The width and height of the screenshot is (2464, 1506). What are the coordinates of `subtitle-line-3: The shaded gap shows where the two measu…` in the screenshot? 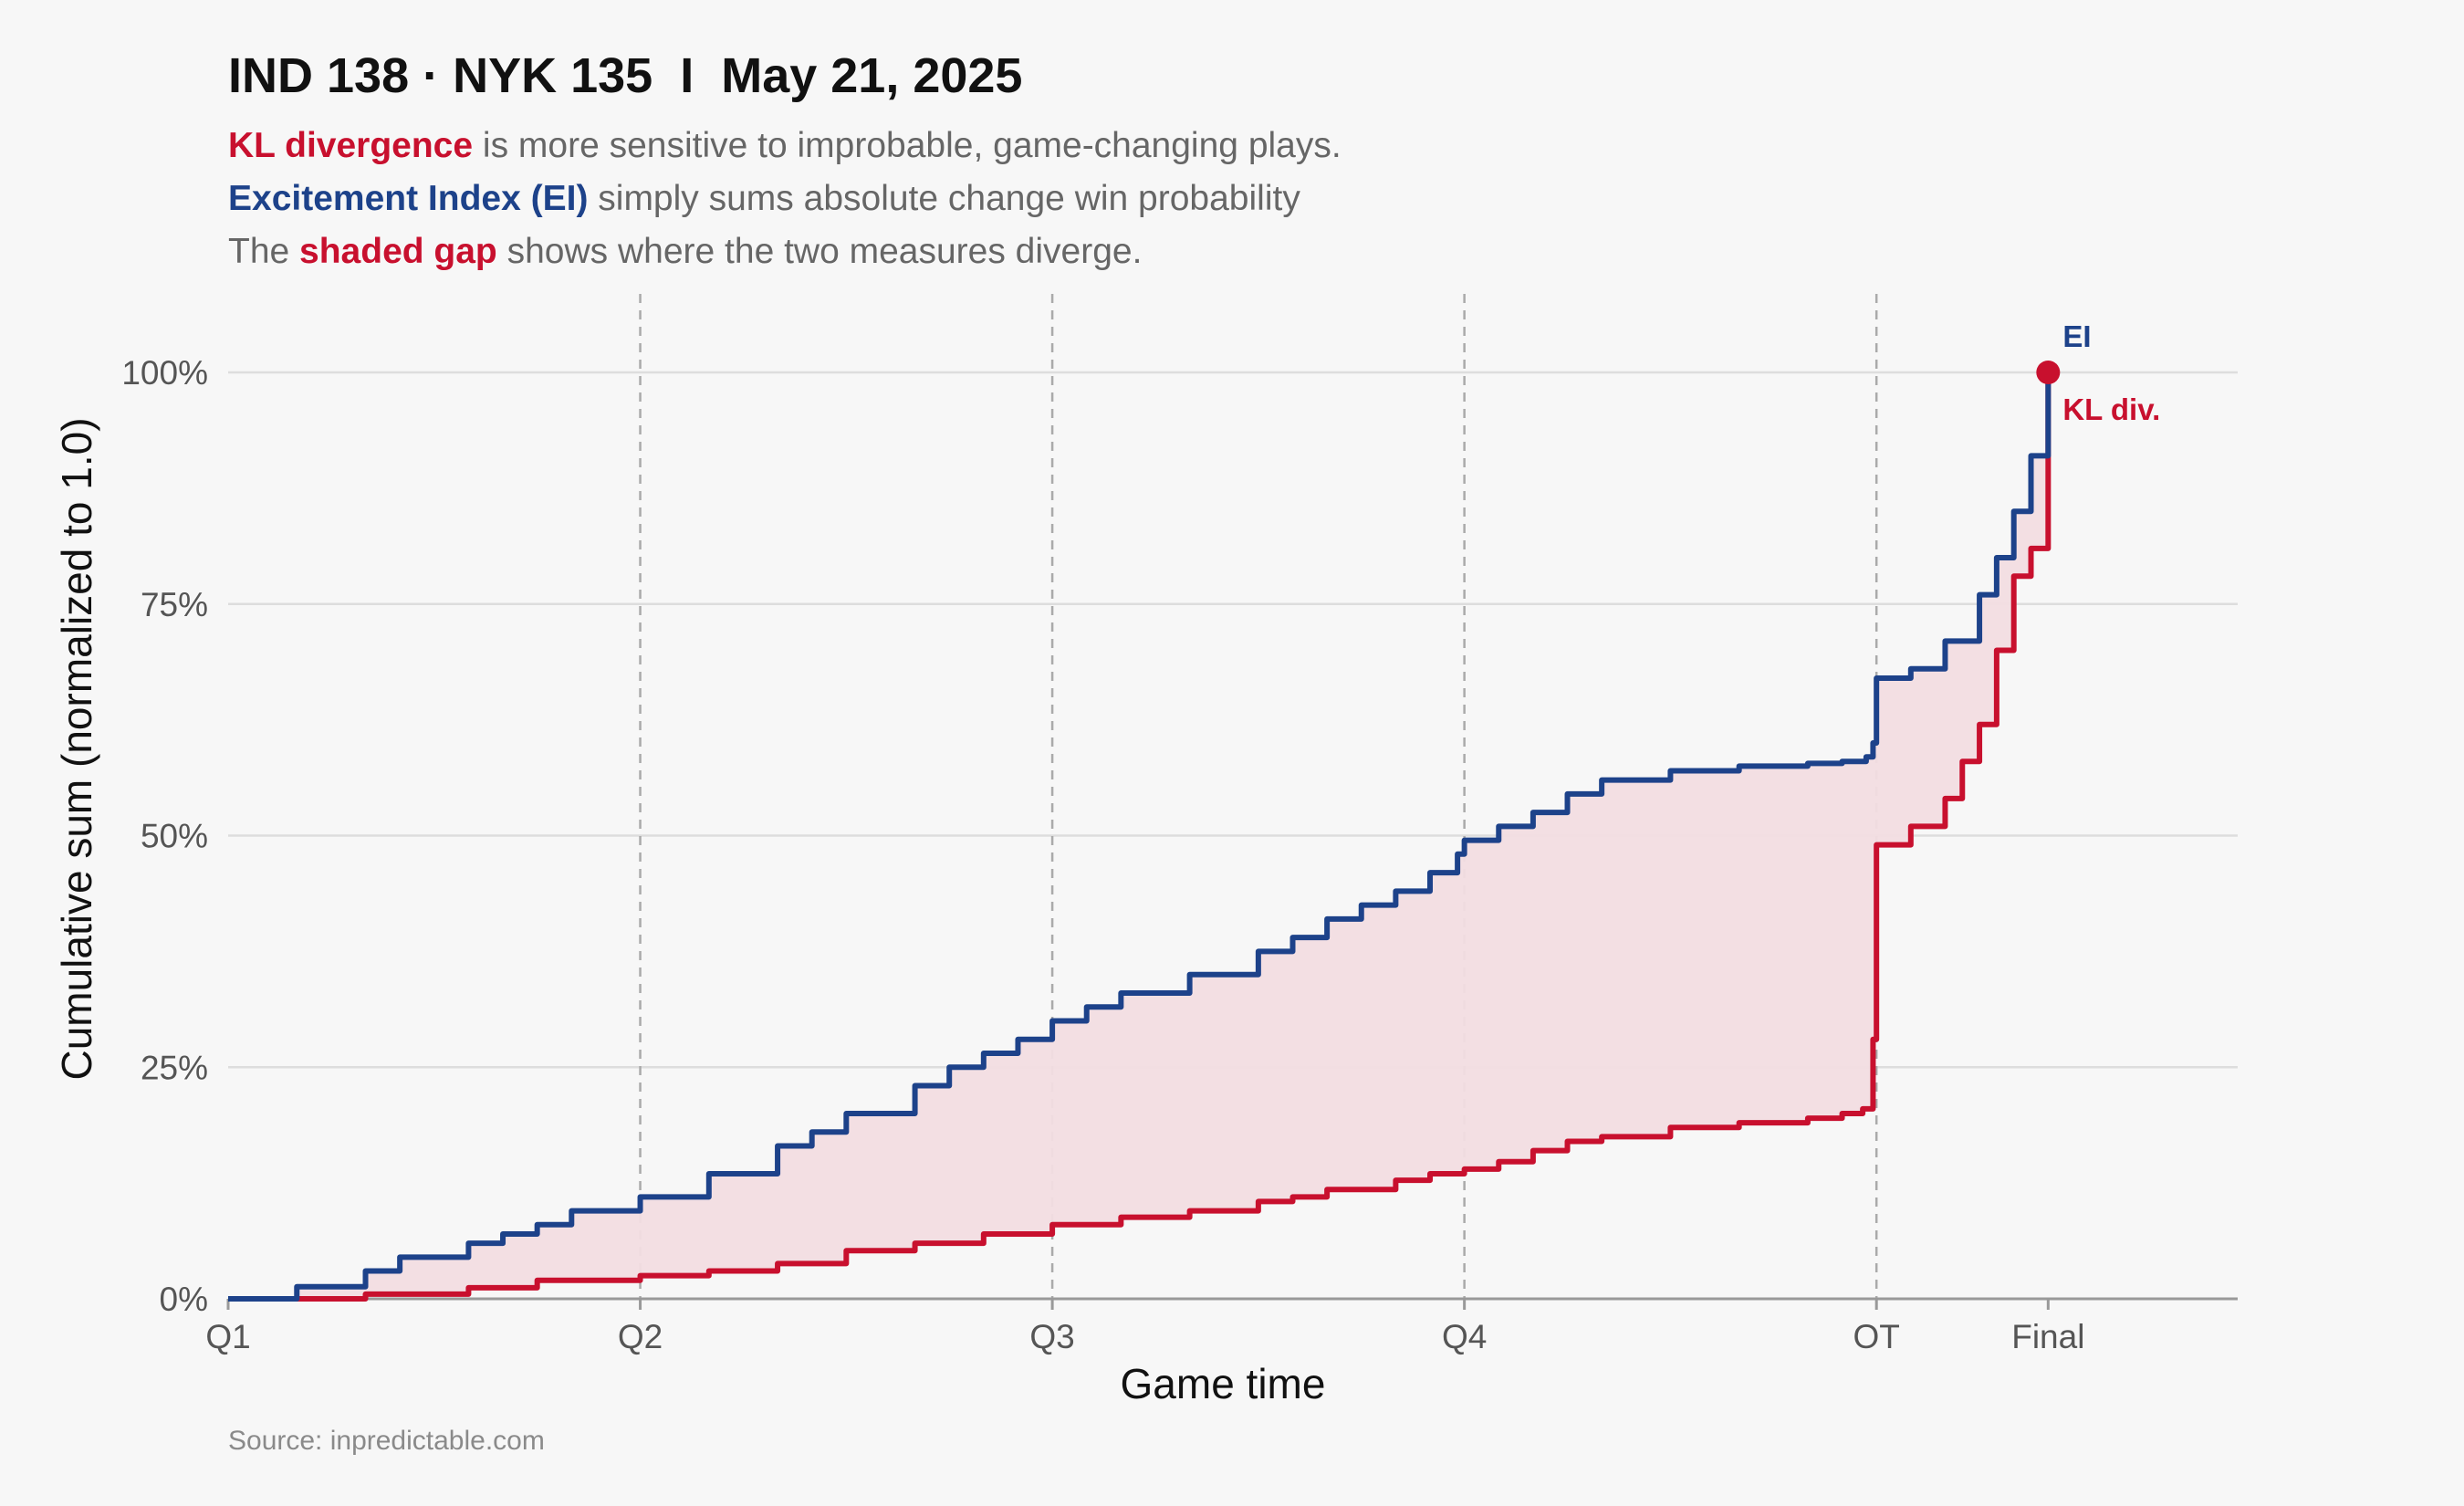 It's located at (685, 252).